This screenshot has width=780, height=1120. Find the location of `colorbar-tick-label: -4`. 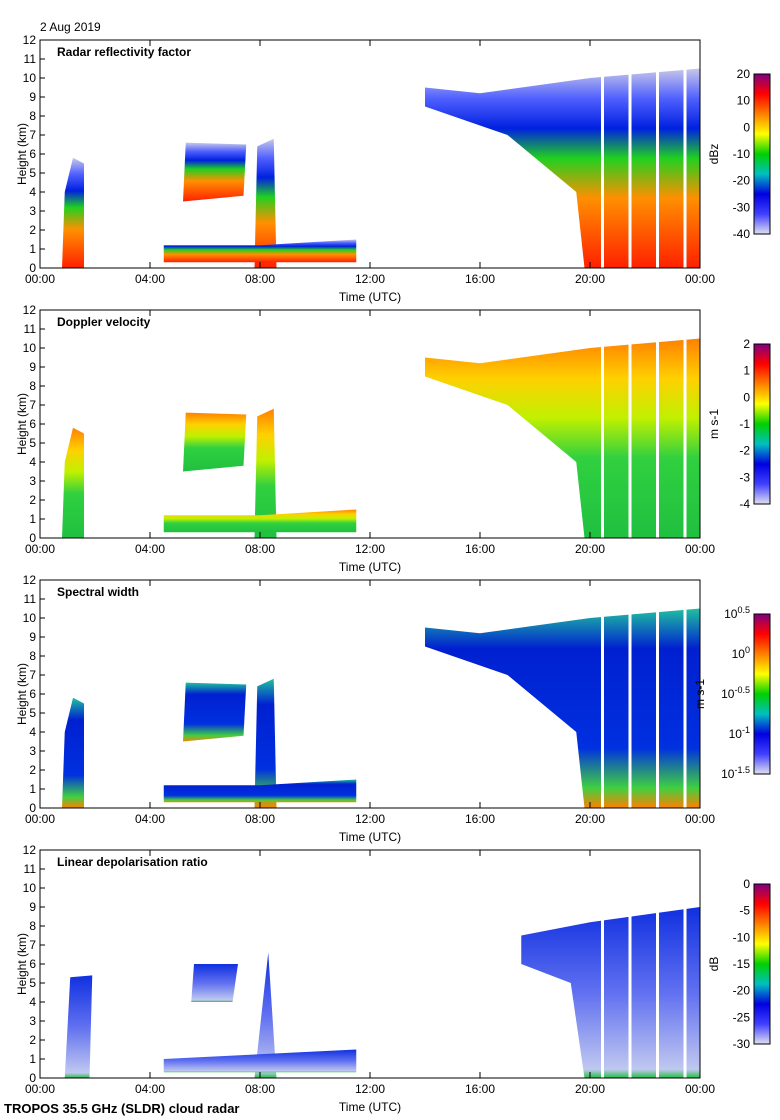

colorbar-tick-label: -4 is located at coordinates (744, 504).